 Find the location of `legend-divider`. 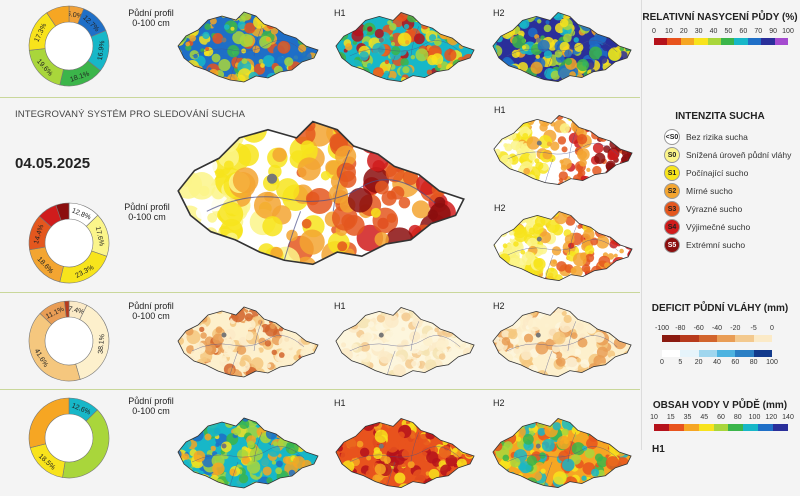

legend-divider is located at coordinates (641, 225).